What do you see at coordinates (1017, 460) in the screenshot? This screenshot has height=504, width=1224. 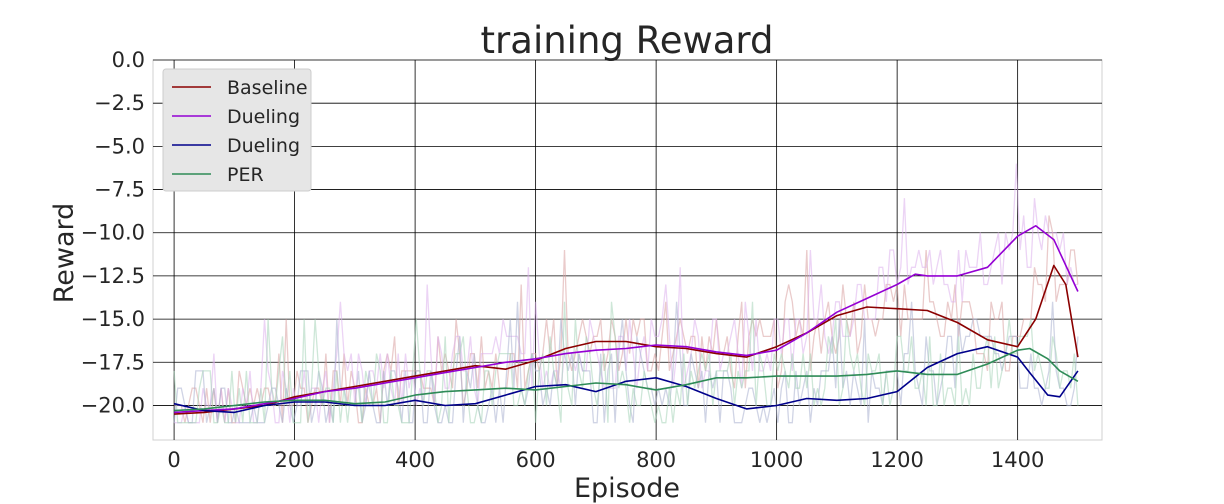 I see `x-tick-label: 1400` at bounding box center [1017, 460].